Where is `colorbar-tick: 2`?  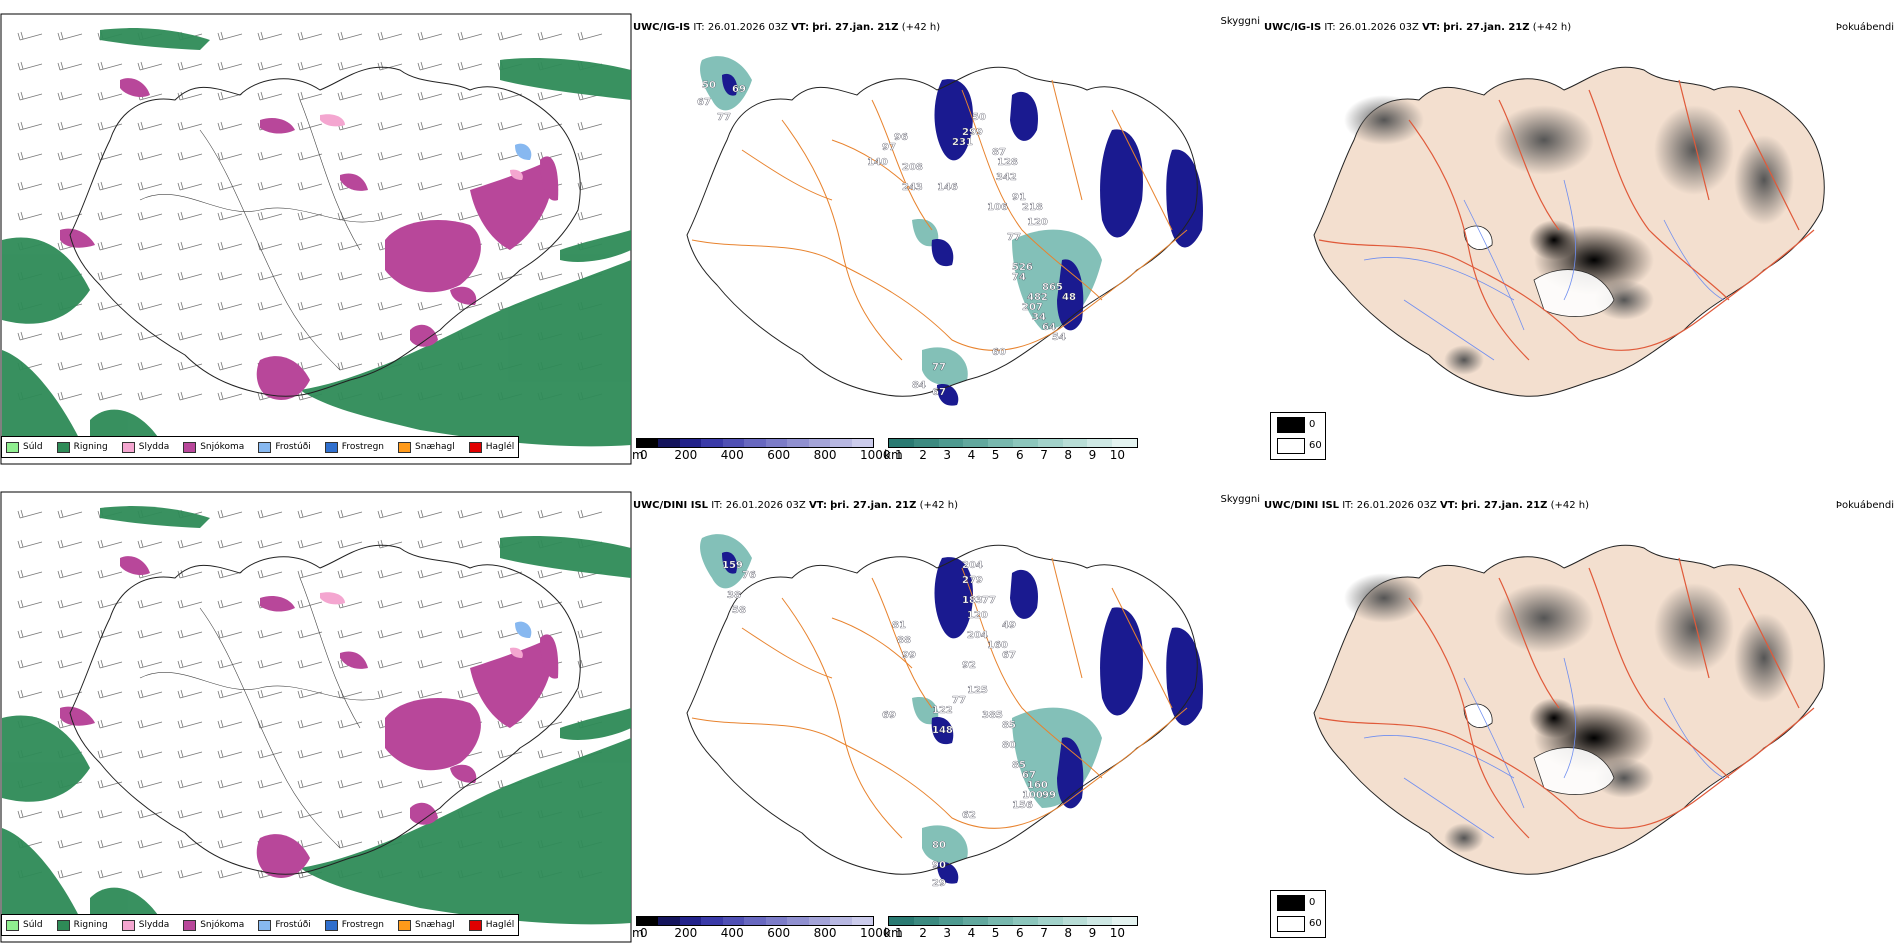
colorbar-tick: 2 is located at coordinates (923, 933).